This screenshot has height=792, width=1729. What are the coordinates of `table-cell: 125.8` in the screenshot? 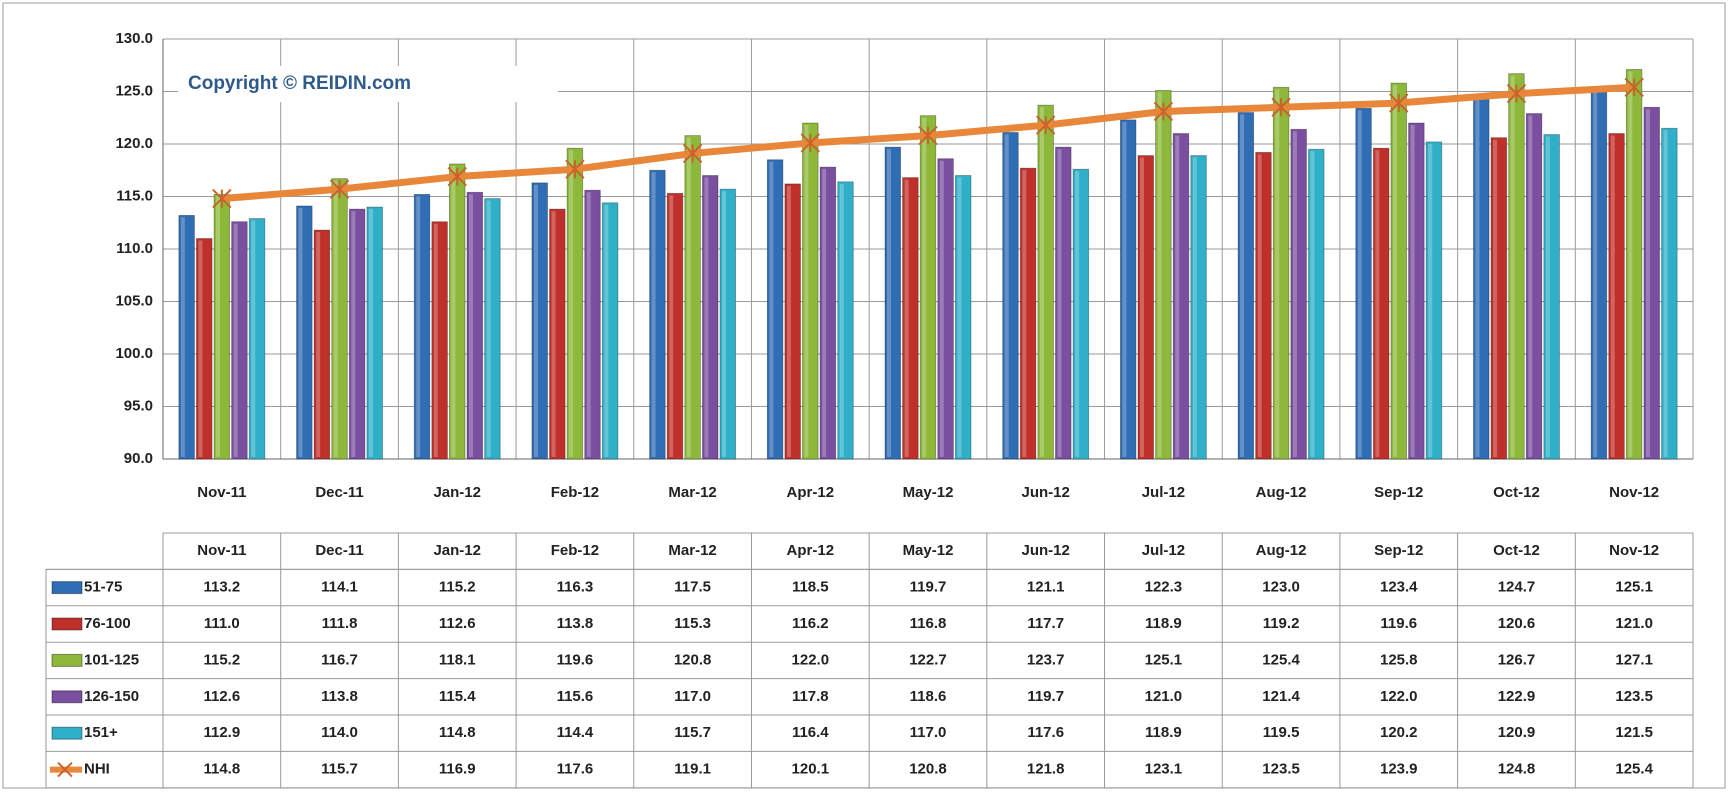 It's located at (1399, 659).